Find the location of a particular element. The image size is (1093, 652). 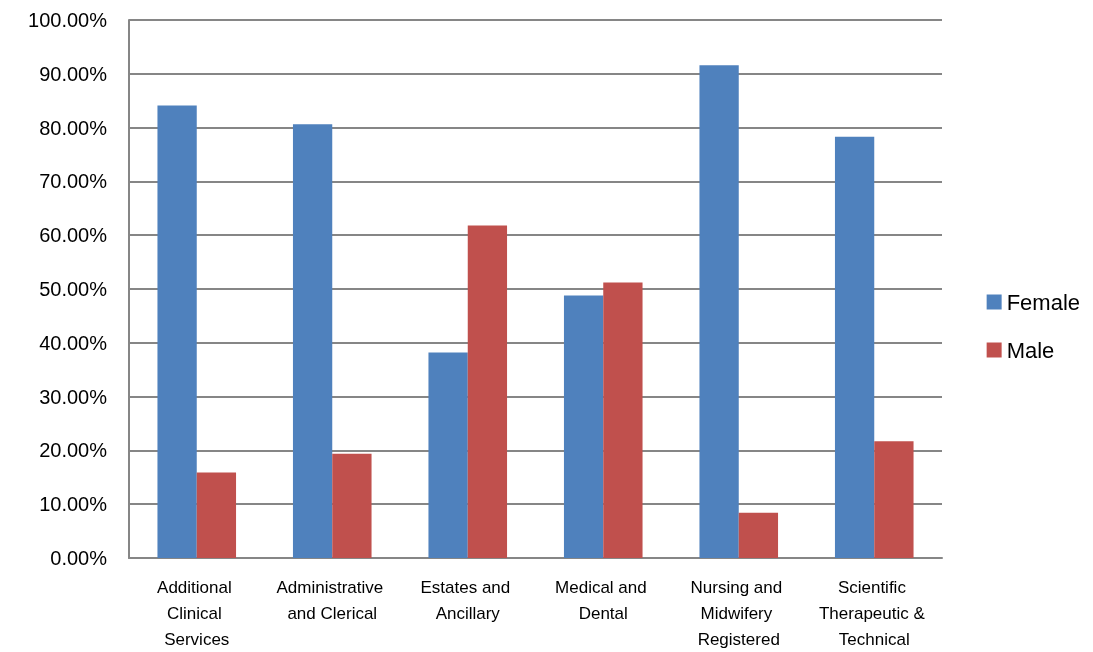

x-tick-label: Estates and Ancillary is located at coordinates (468, 600).